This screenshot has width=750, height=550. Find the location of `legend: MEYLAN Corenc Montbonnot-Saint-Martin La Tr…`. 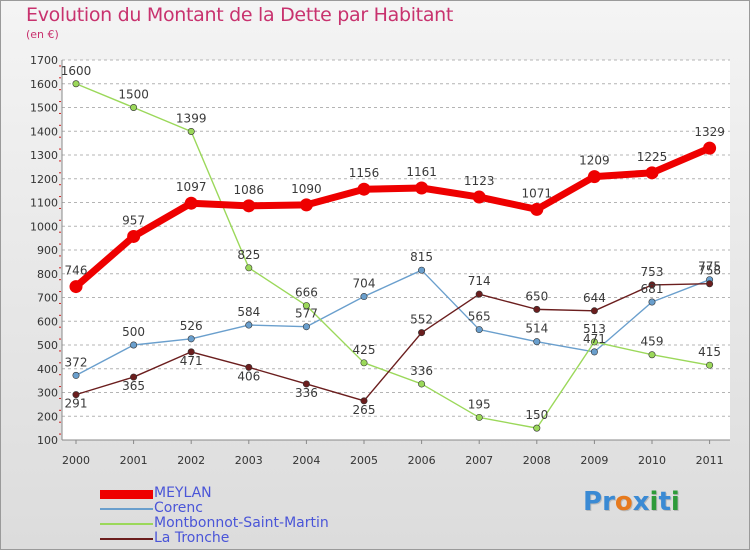

legend: MEYLAN Corenc Montbonnot-Saint-Martin La Tr… is located at coordinates (230, 515).